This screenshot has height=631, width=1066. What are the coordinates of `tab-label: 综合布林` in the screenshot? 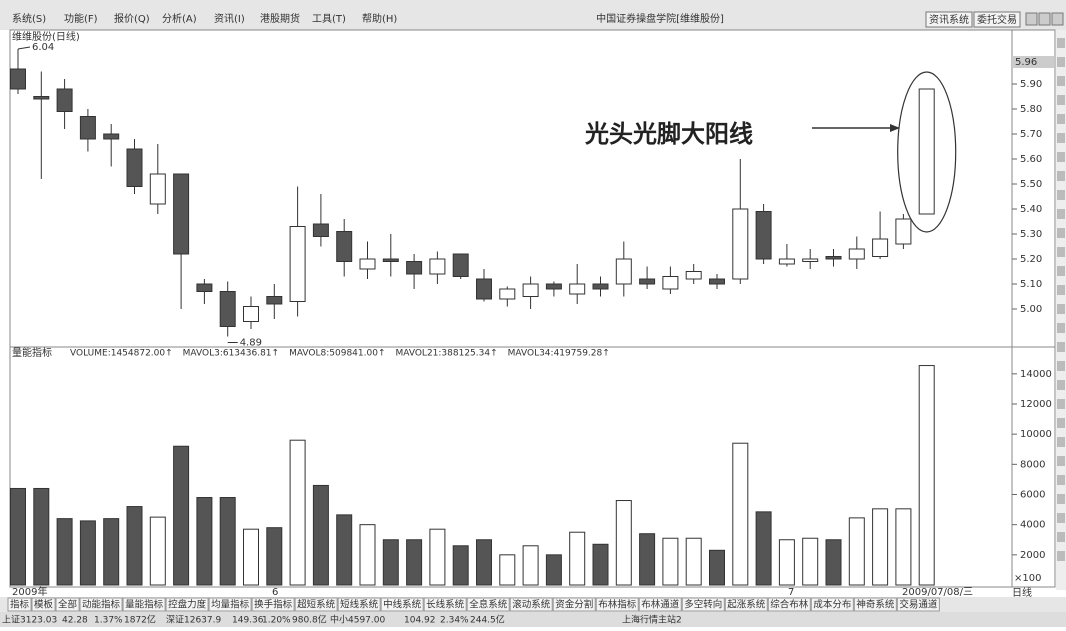 It's located at (789, 605).